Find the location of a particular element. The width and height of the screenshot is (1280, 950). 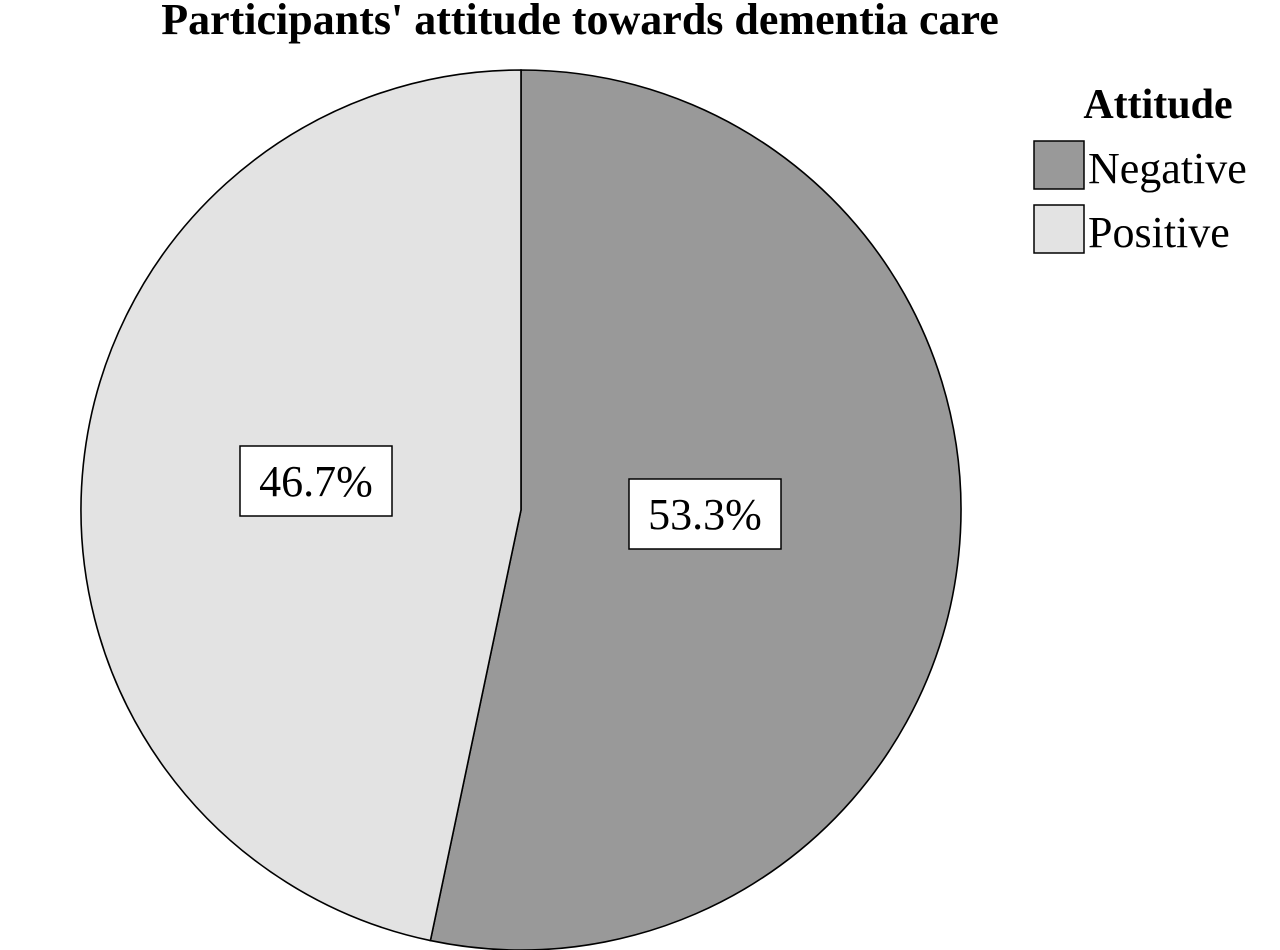

legend-item-positive: Positive is located at coordinates (1131, 230).